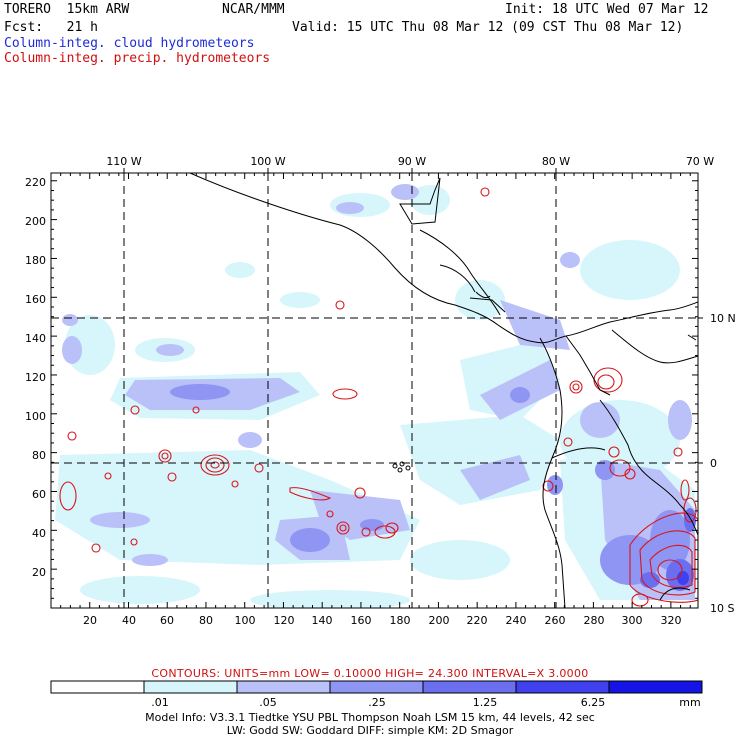  Describe the element at coordinates (35, 416) in the screenshot. I see `y-tick: 100` at that location.